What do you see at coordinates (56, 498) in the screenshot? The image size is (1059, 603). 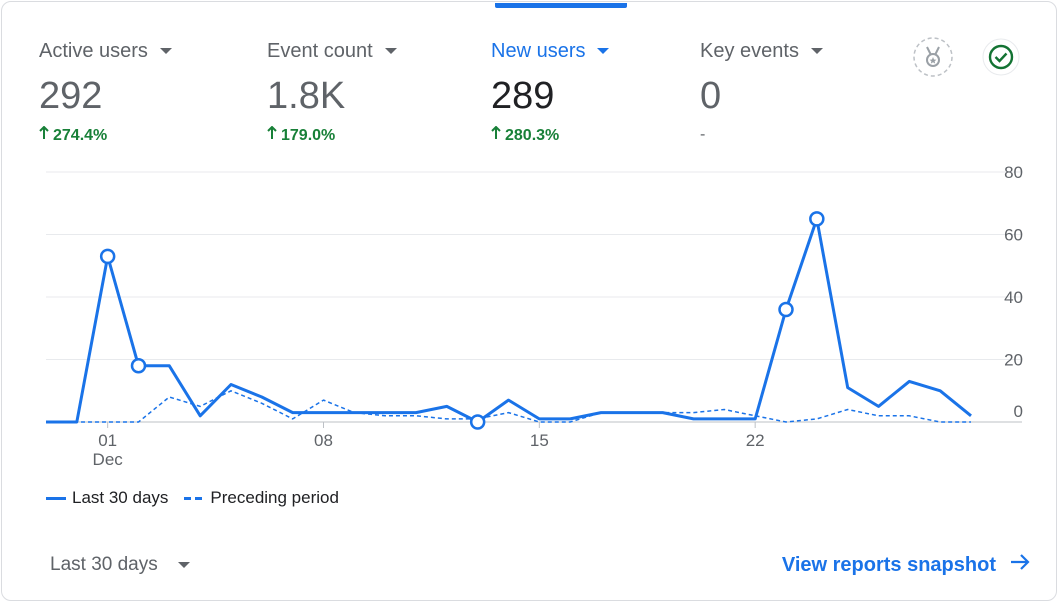 I see `solid-line-swatch` at bounding box center [56, 498].